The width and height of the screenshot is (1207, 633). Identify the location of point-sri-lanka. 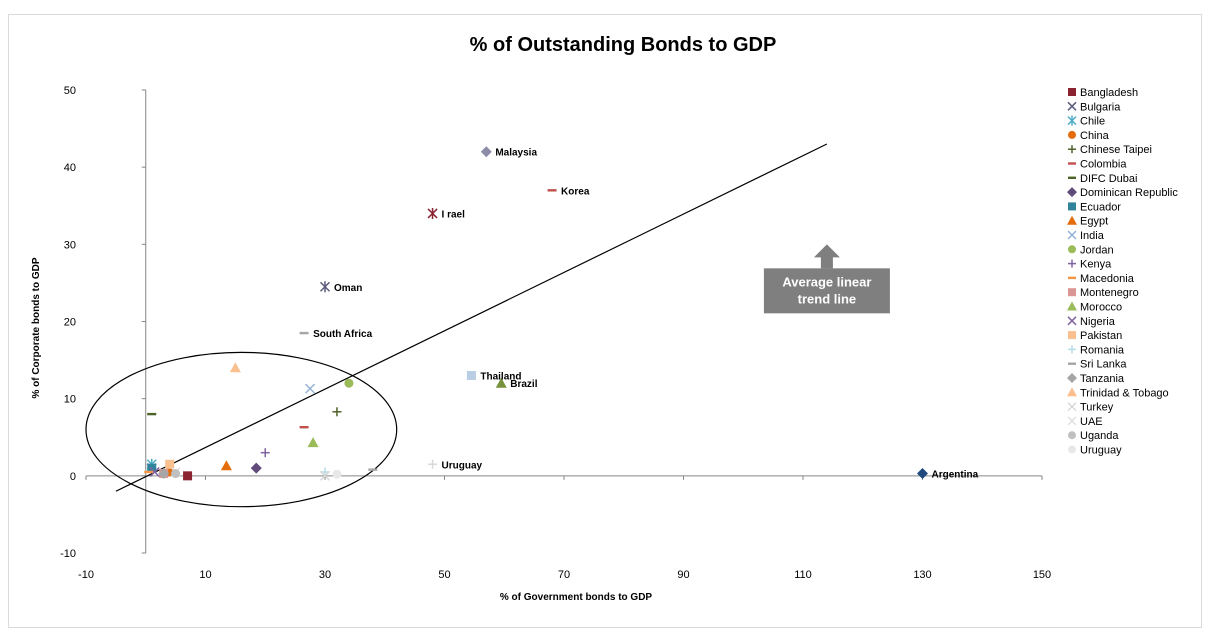
(373, 469).